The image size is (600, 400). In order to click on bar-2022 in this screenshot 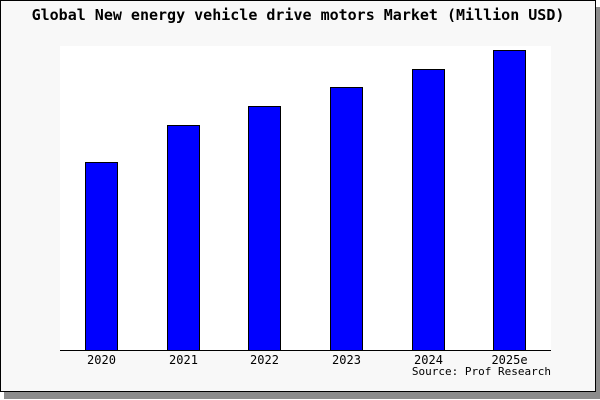, I will do `click(264, 228)`.